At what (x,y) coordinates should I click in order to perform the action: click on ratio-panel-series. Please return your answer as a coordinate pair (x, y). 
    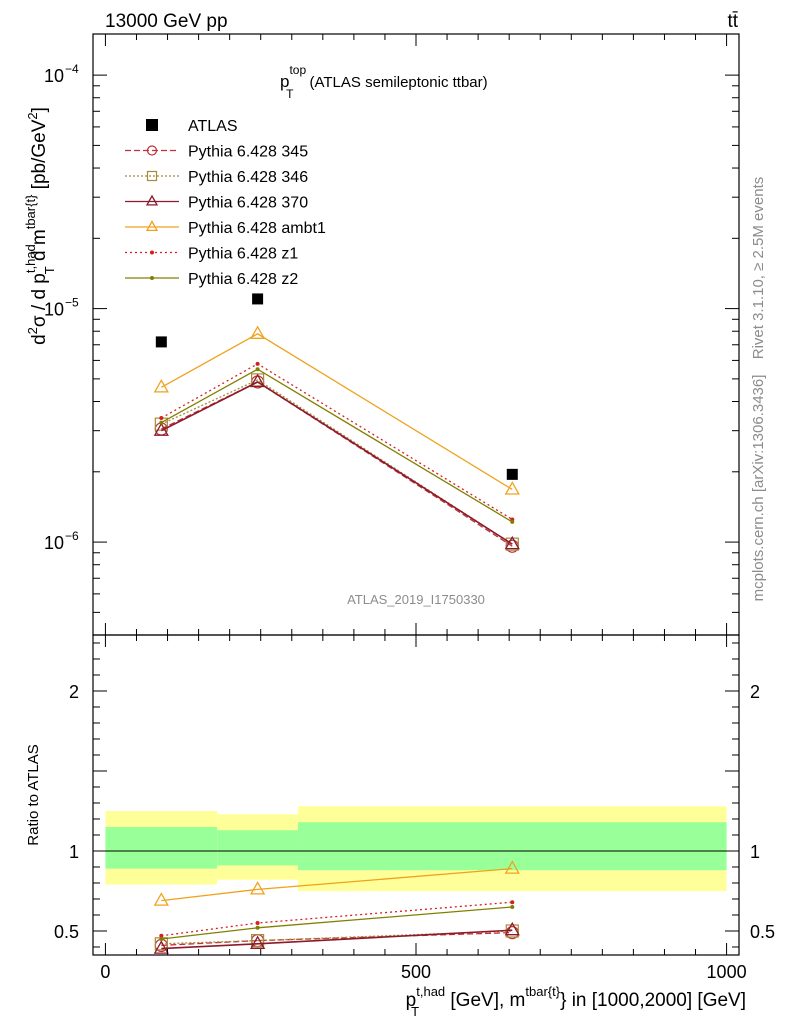
    Looking at the image, I should click on (336, 907).